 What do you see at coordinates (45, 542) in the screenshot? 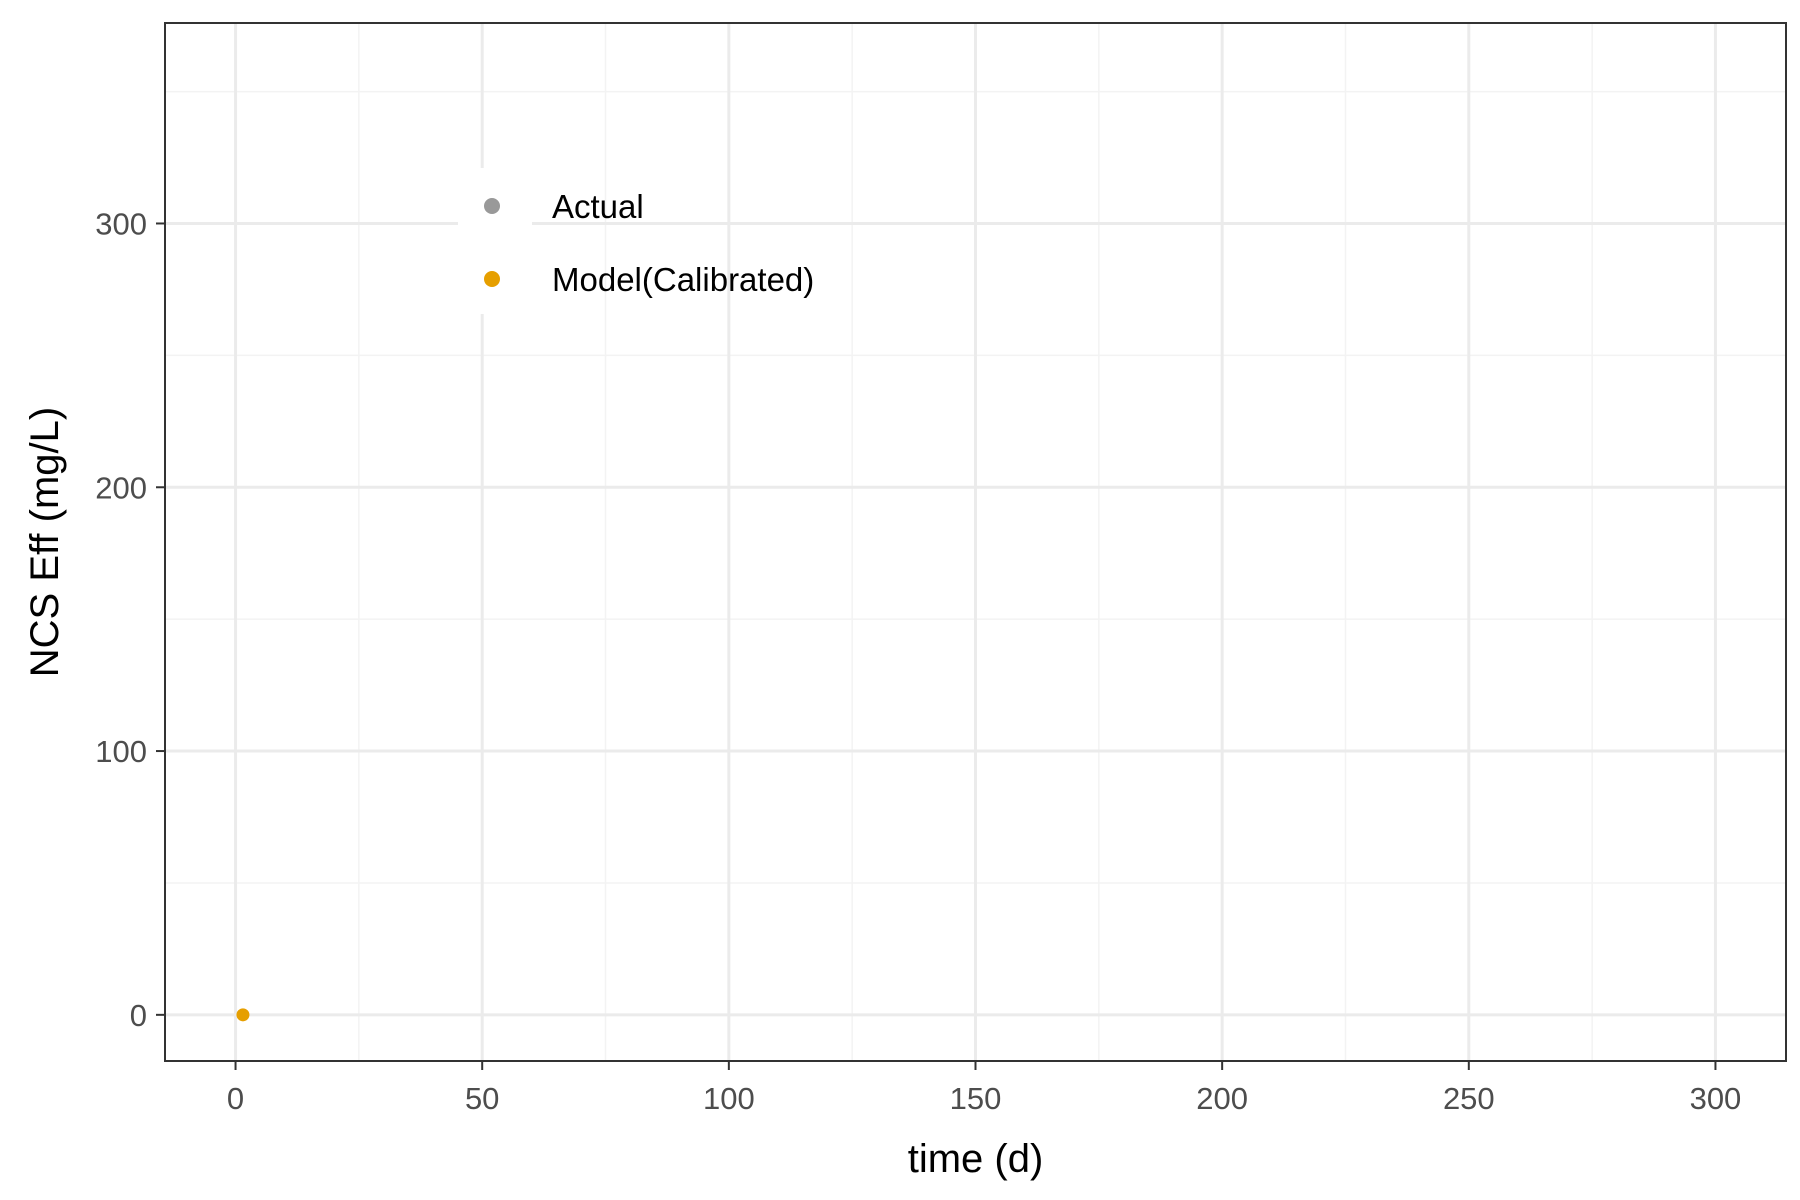
I see `y-axis-title: NCS Eff (mg/L)` at bounding box center [45, 542].